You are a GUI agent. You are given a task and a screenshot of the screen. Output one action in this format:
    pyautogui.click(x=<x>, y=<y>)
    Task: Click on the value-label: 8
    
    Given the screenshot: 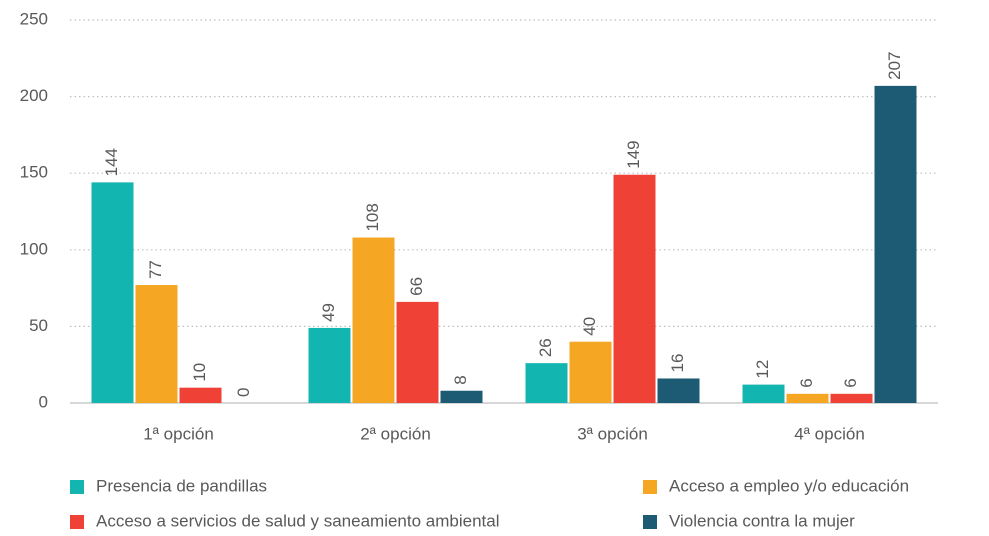 What is the action you would take?
    pyautogui.click(x=460, y=379)
    